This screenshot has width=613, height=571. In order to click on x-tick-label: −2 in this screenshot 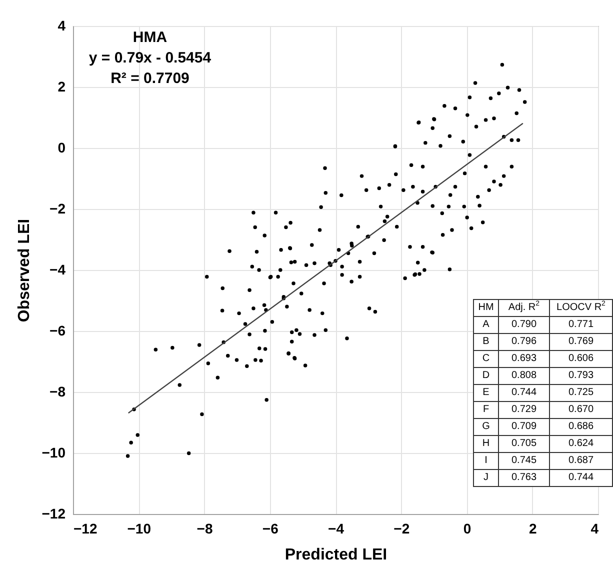, I will do `click(402, 528)`.